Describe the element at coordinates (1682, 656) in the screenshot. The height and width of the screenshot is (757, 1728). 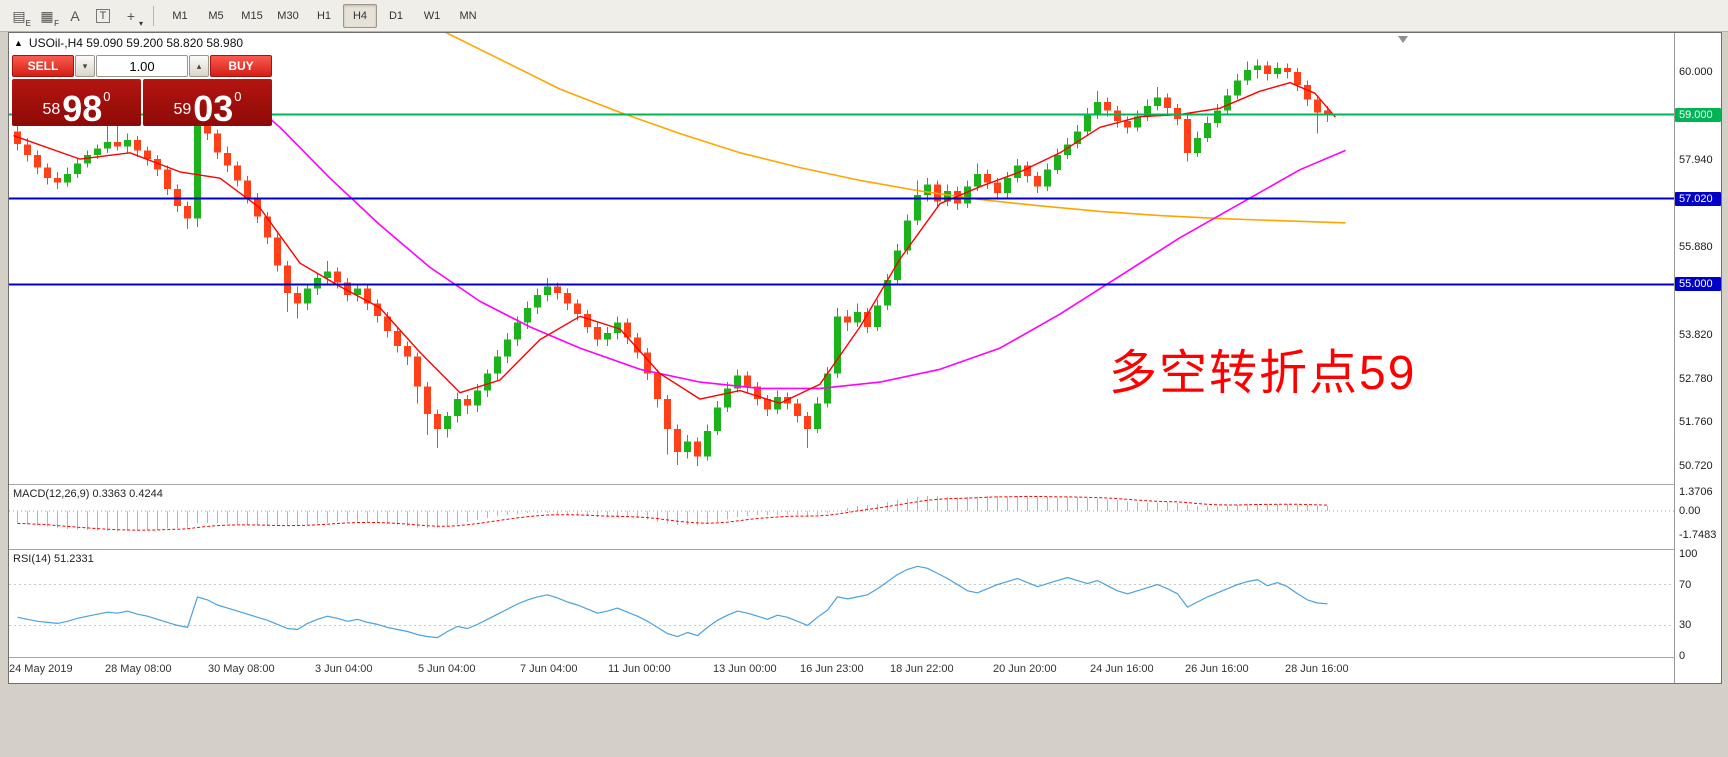
I see `rsi-axis-label: 0` at that location.